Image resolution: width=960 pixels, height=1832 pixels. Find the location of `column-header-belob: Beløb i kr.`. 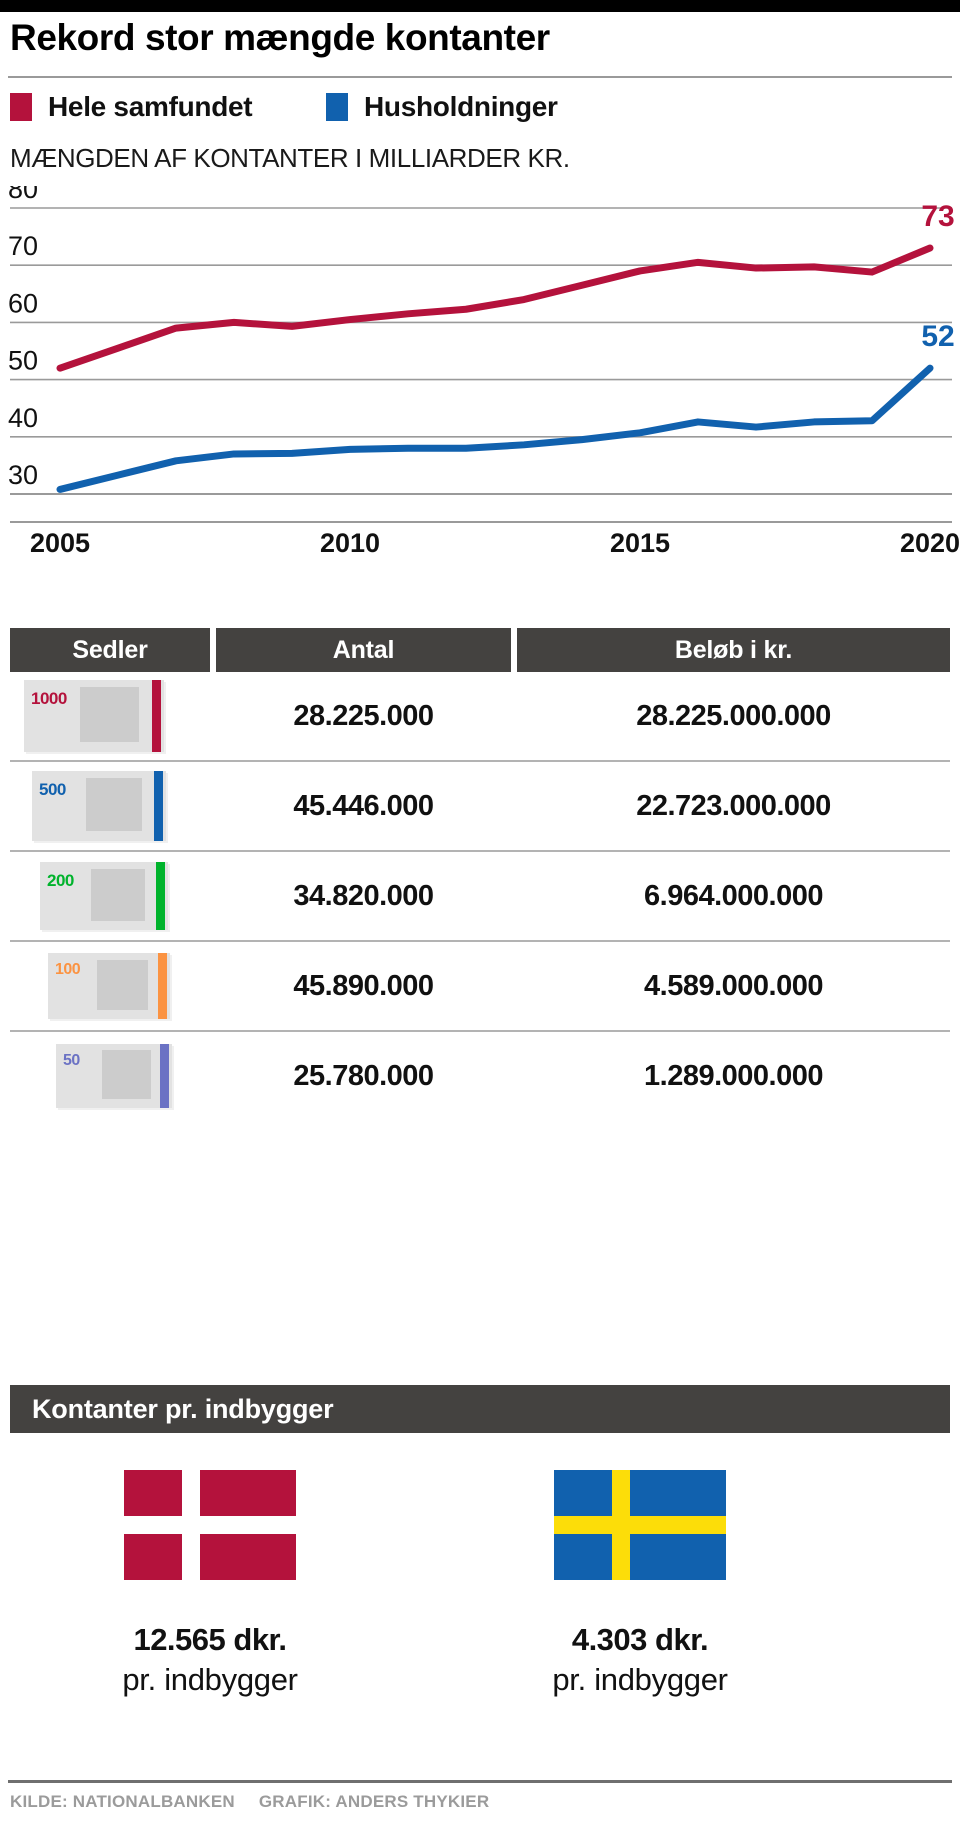

column-header-belob: Beløb i kr. is located at coordinates (733, 650).